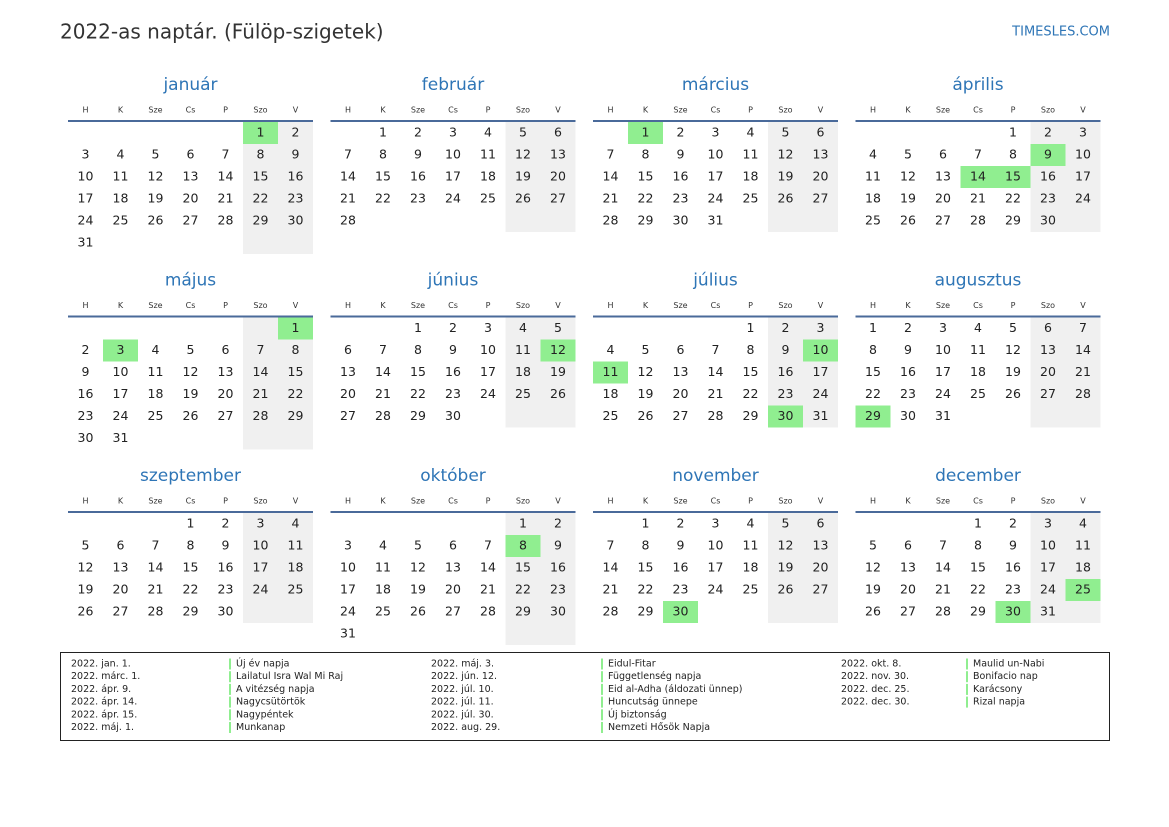 This screenshot has width=1169, height=827. Describe the element at coordinates (265, 714) in the screenshot. I see `holiday-name: Nagypéntek` at that location.